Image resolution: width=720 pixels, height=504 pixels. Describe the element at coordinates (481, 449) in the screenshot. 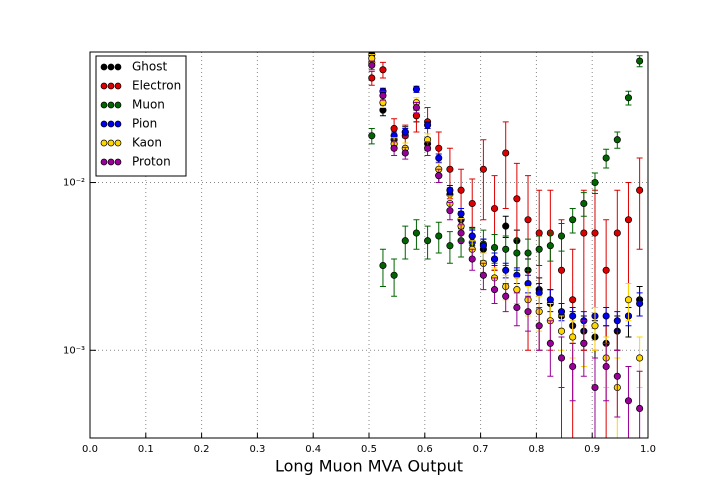

I see `x-tick-label: 0.7` at that location.